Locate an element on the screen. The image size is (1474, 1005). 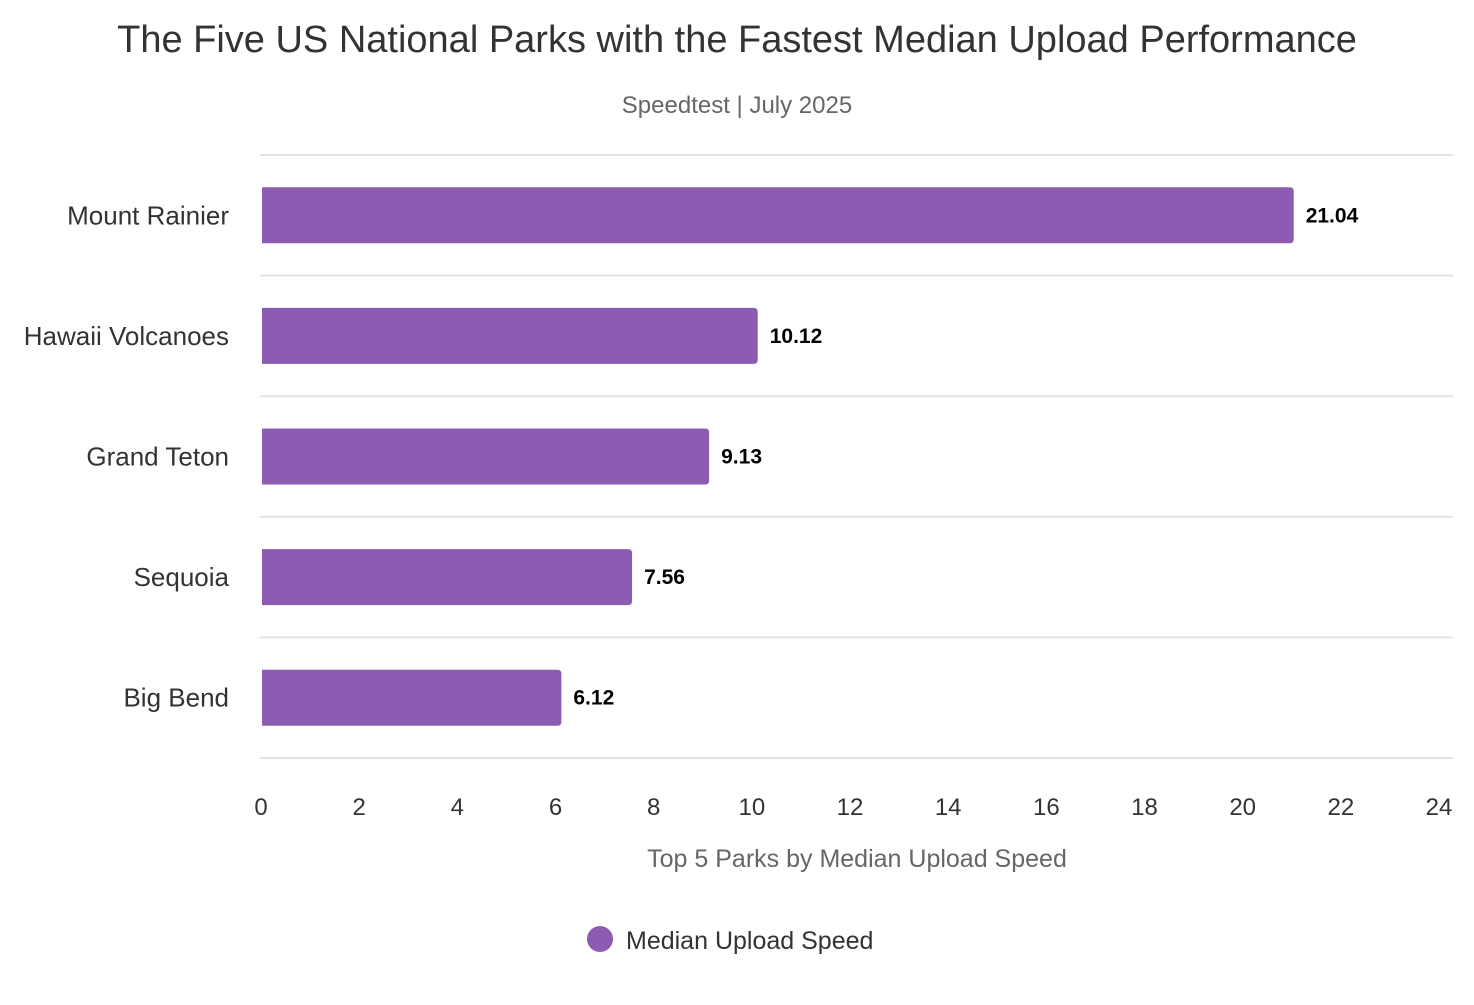
bar-grand-teton is located at coordinates (486, 456).